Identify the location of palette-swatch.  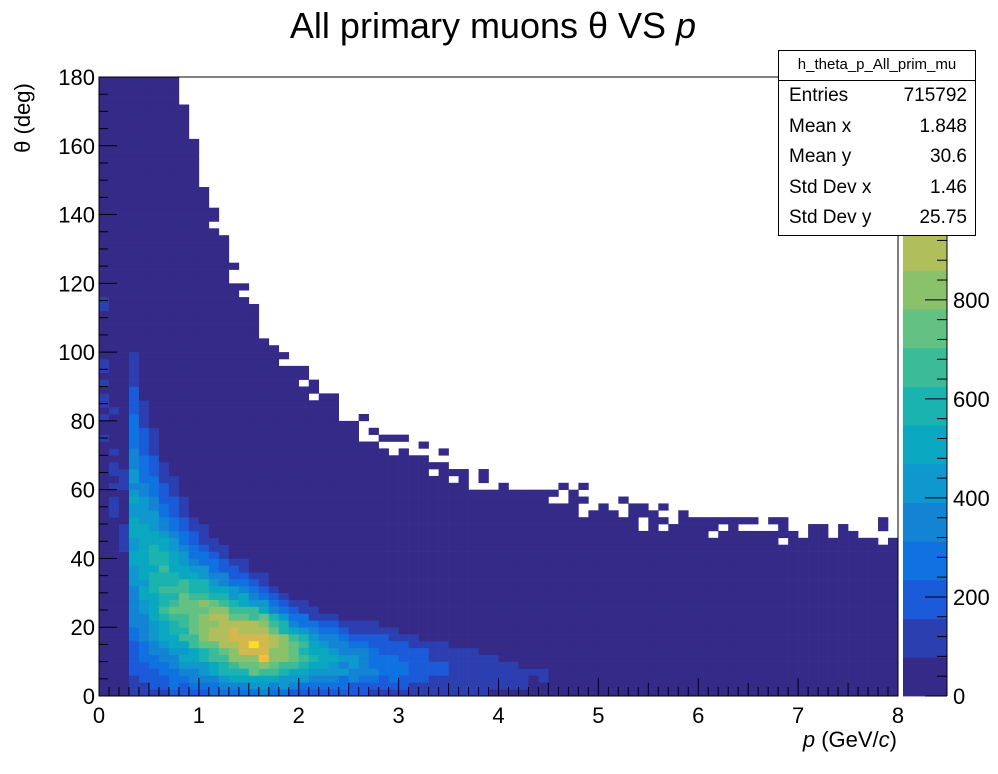
(925, 251).